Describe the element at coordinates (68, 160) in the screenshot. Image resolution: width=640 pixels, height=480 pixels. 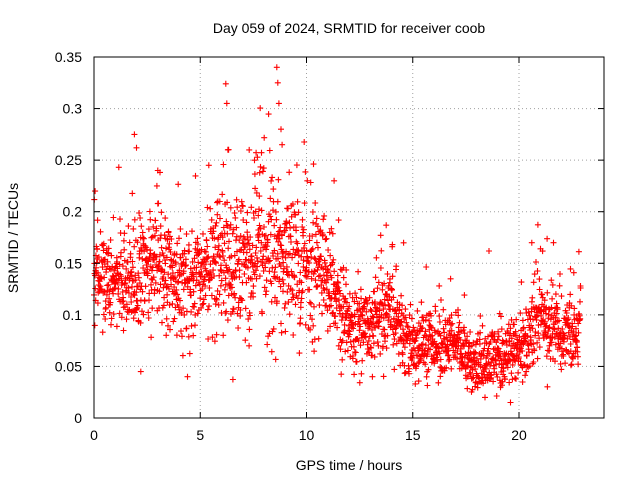
I see `y-tick-label: 0.25` at that location.